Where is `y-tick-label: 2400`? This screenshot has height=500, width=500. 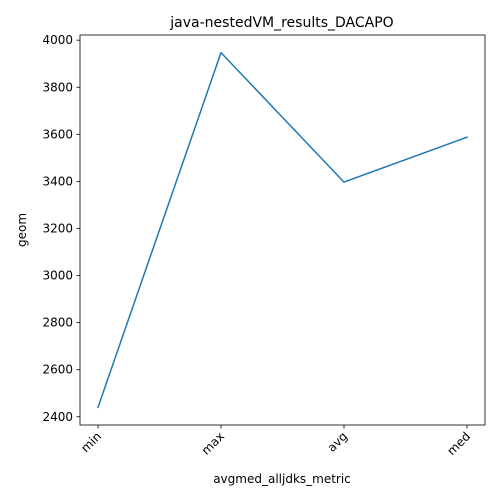 y-tick-label: 2400 is located at coordinates (57, 417).